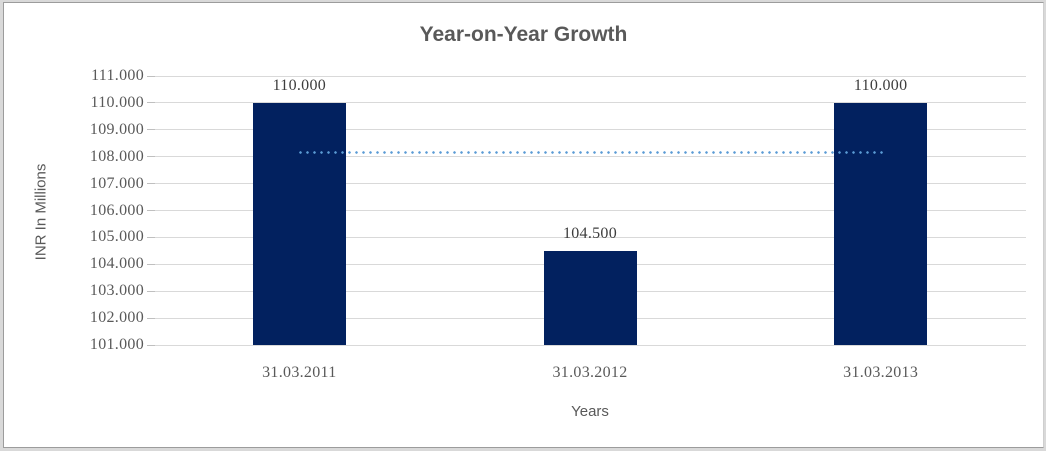 The height and width of the screenshot is (451, 1046). What do you see at coordinates (590, 372) in the screenshot?
I see `x-tick-label: 31.03.2012` at bounding box center [590, 372].